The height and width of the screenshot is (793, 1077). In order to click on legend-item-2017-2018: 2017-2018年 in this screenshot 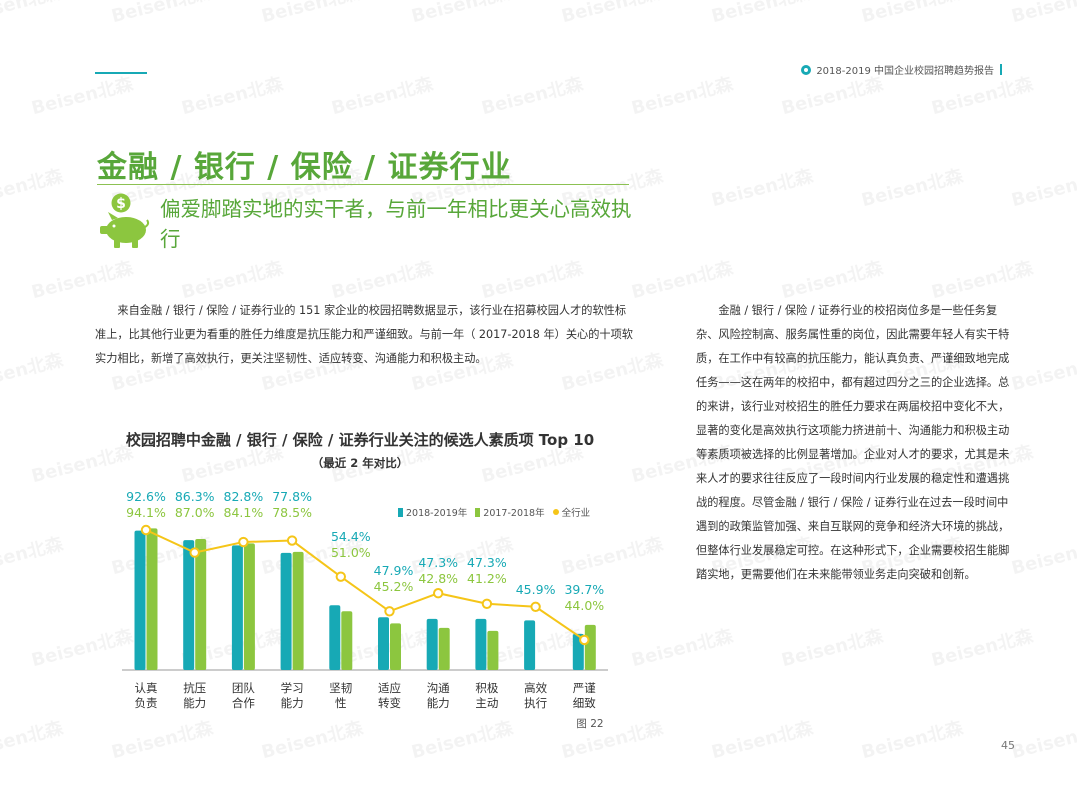, I will do `click(510, 512)`.